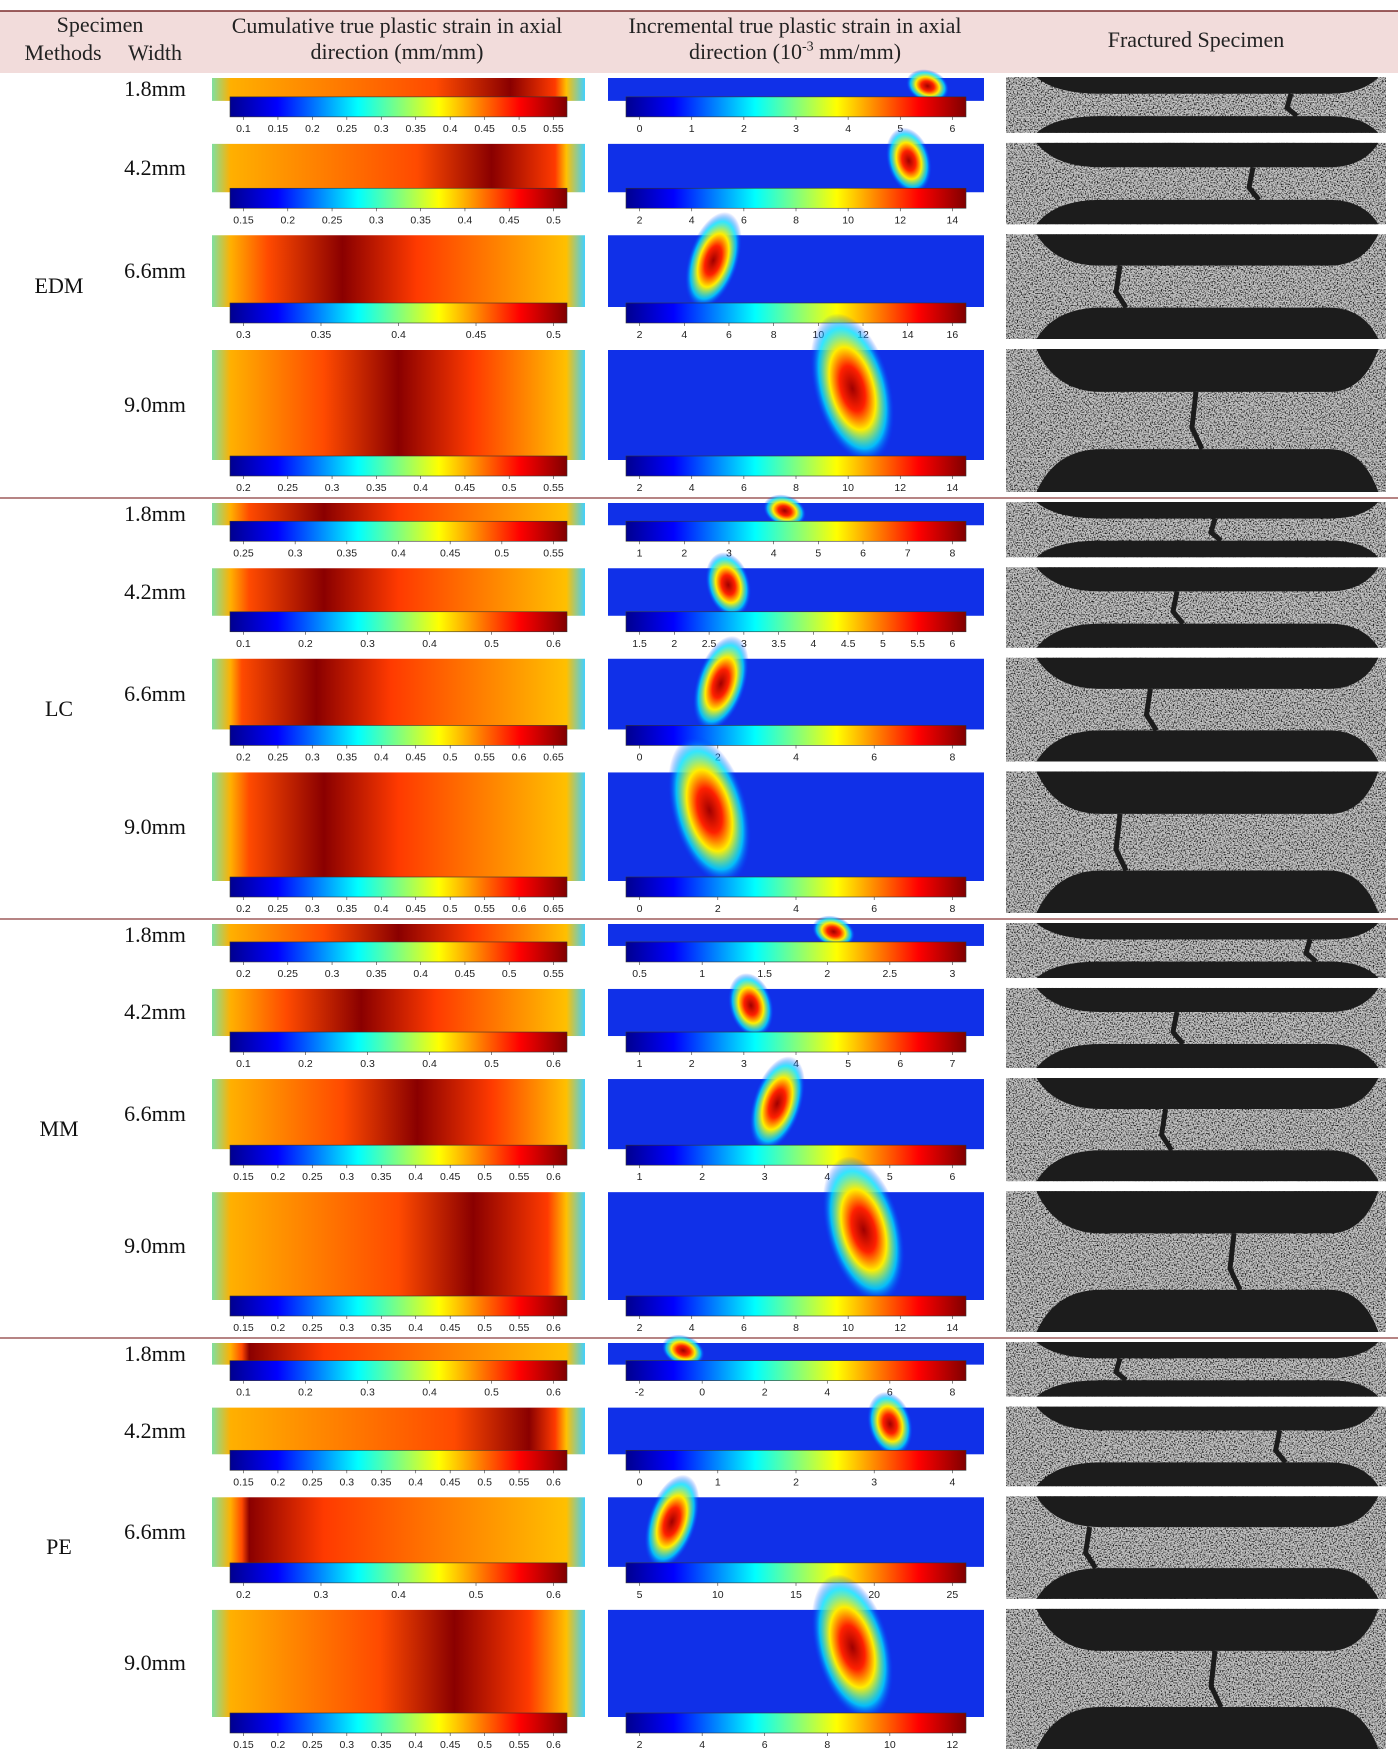 The width and height of the screenshot is (1398, 1756). What do you see at coordinates (100, 25) in the screenshot?
I see `header-specimen: Specimen` at bounding box center [100, 25].